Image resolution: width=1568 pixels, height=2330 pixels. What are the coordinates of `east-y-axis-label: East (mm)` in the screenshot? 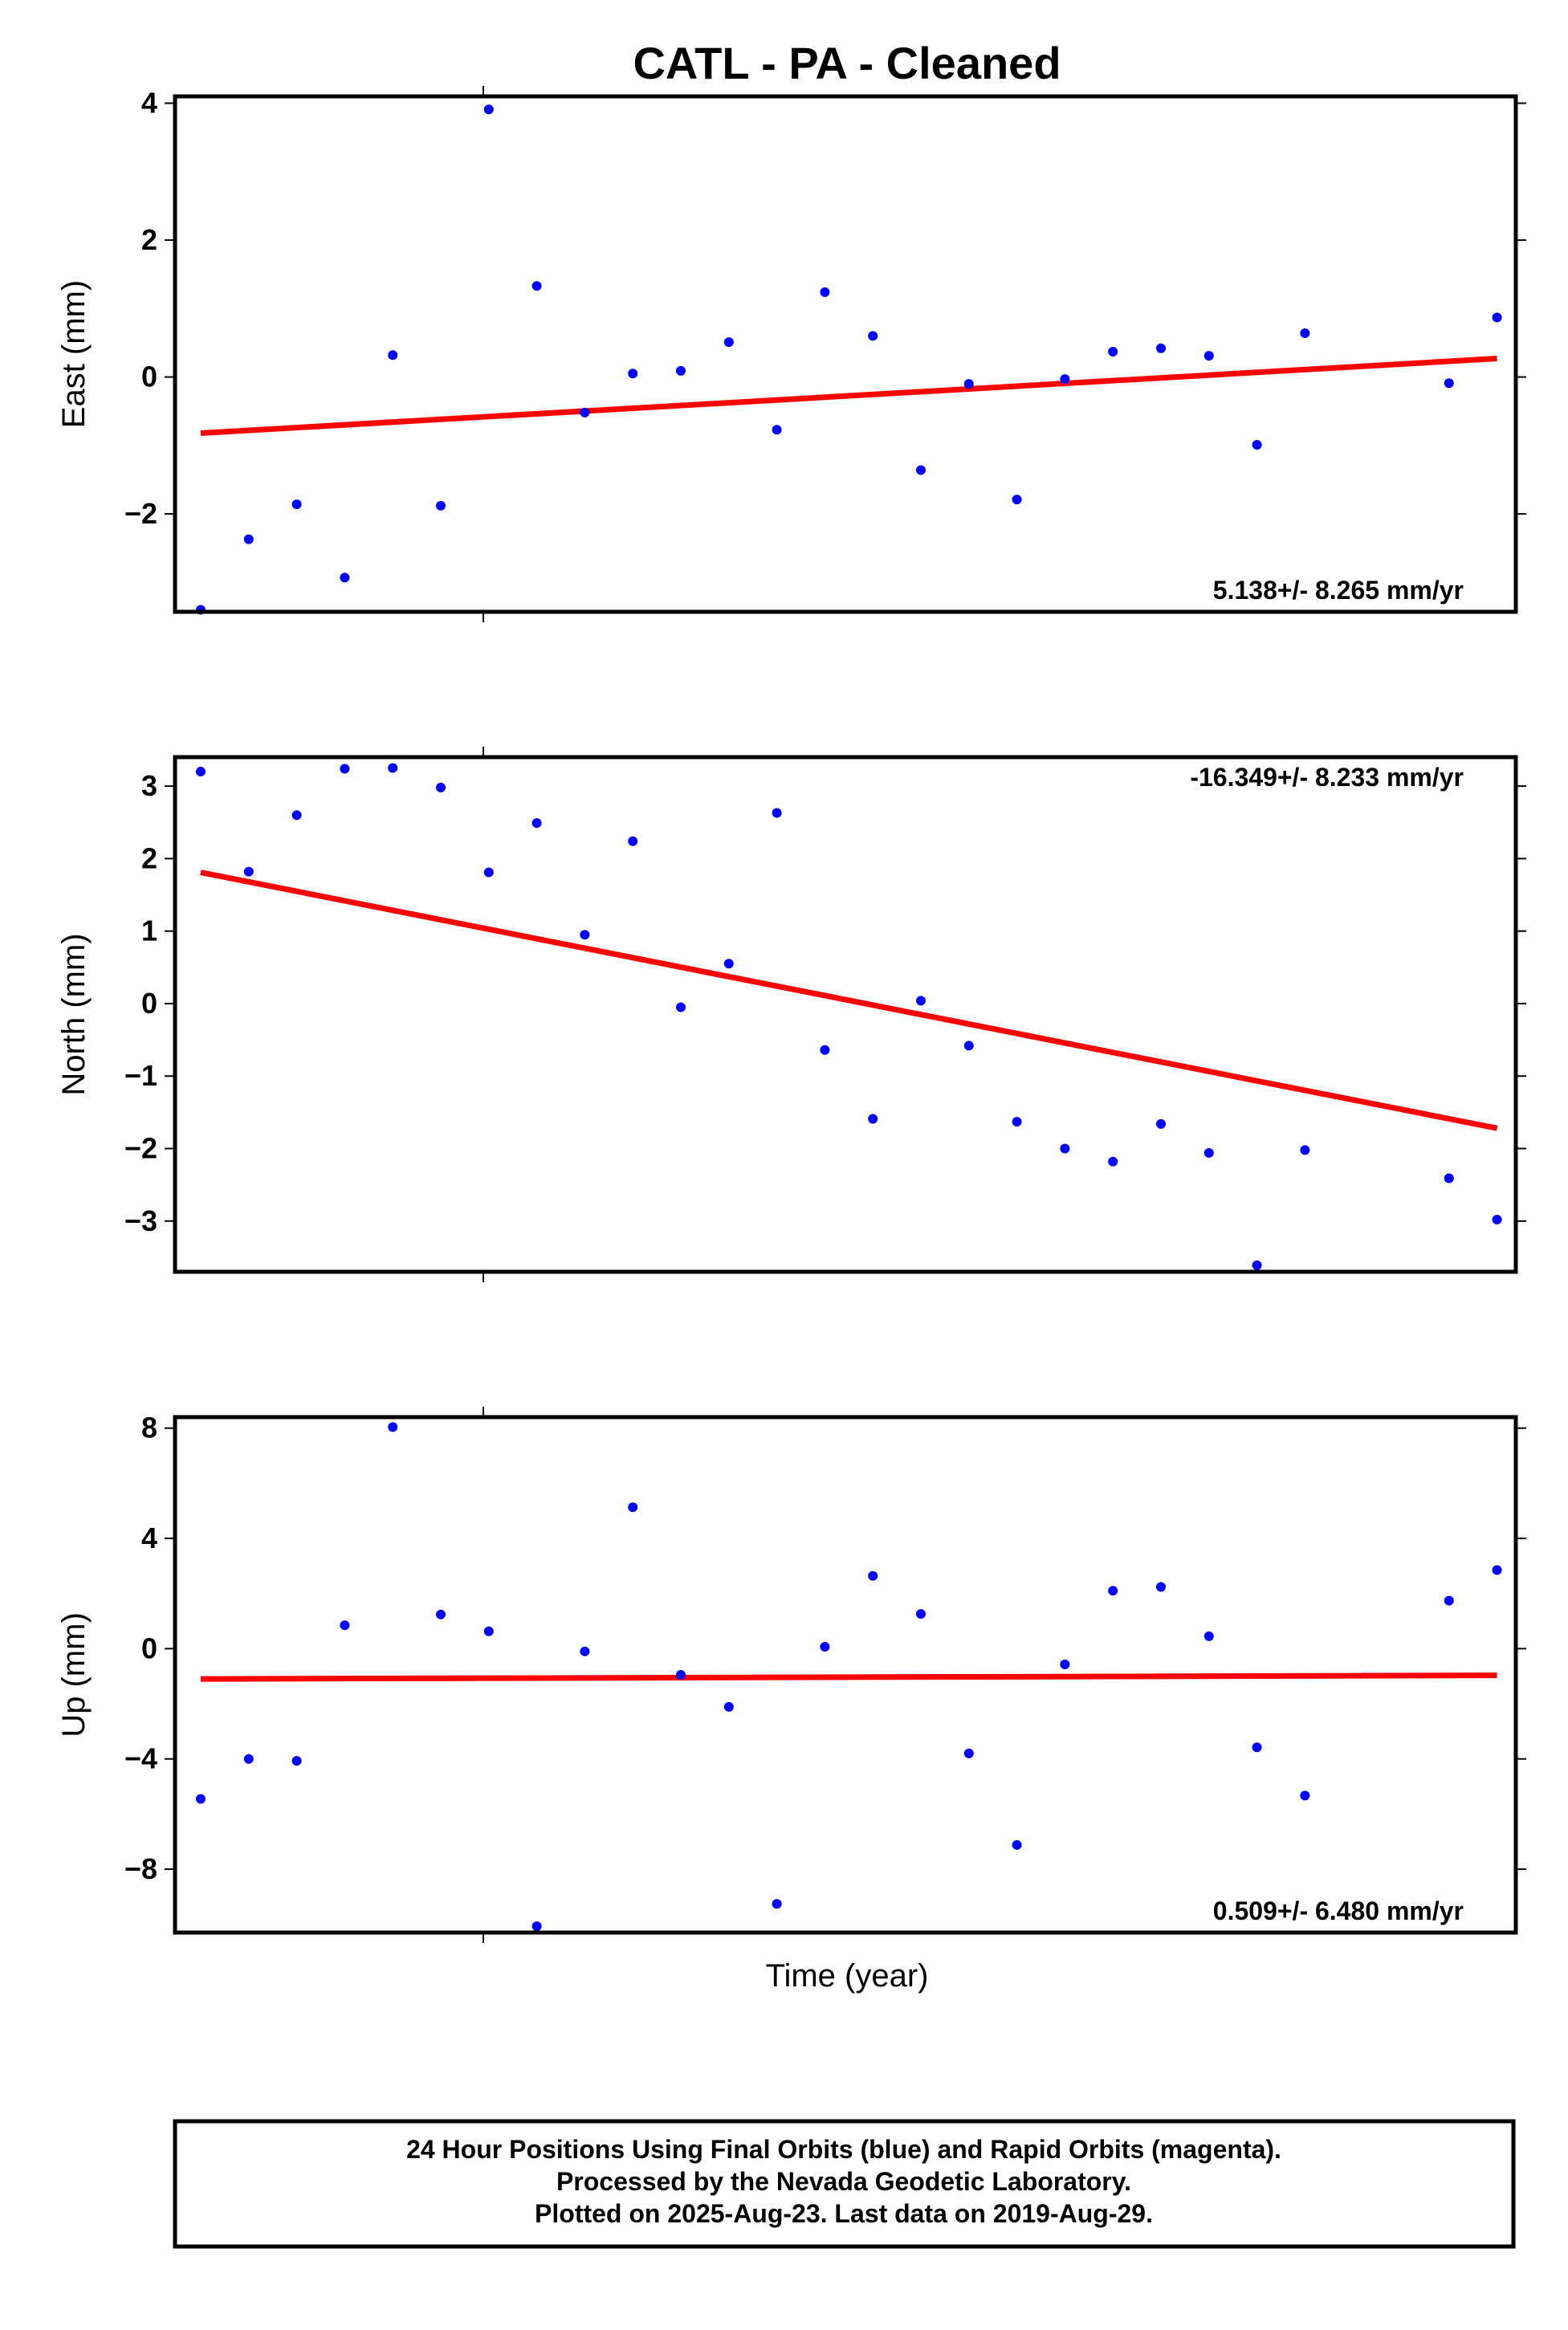 It's located at (74, 354).